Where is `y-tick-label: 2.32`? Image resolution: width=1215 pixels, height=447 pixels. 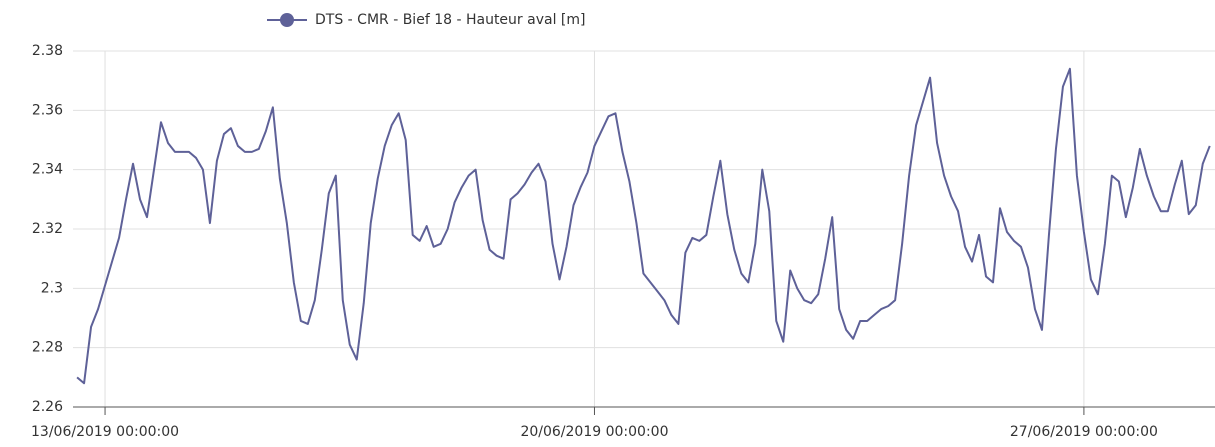
y-tick-label: 2.32 is located at coordinates (47, 229).